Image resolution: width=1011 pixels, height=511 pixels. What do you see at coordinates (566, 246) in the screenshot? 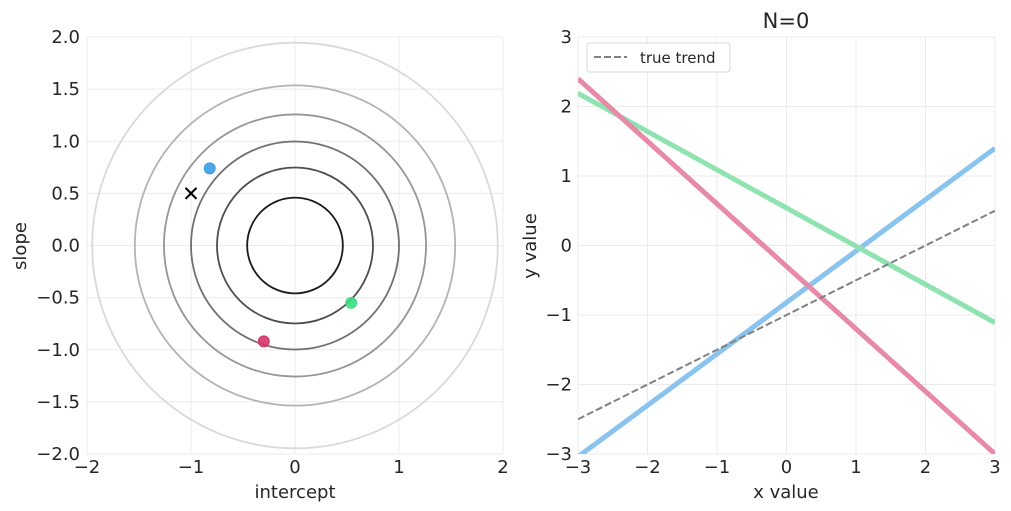
I see `y-tick-label: 0` at bounding box center [566, 246].